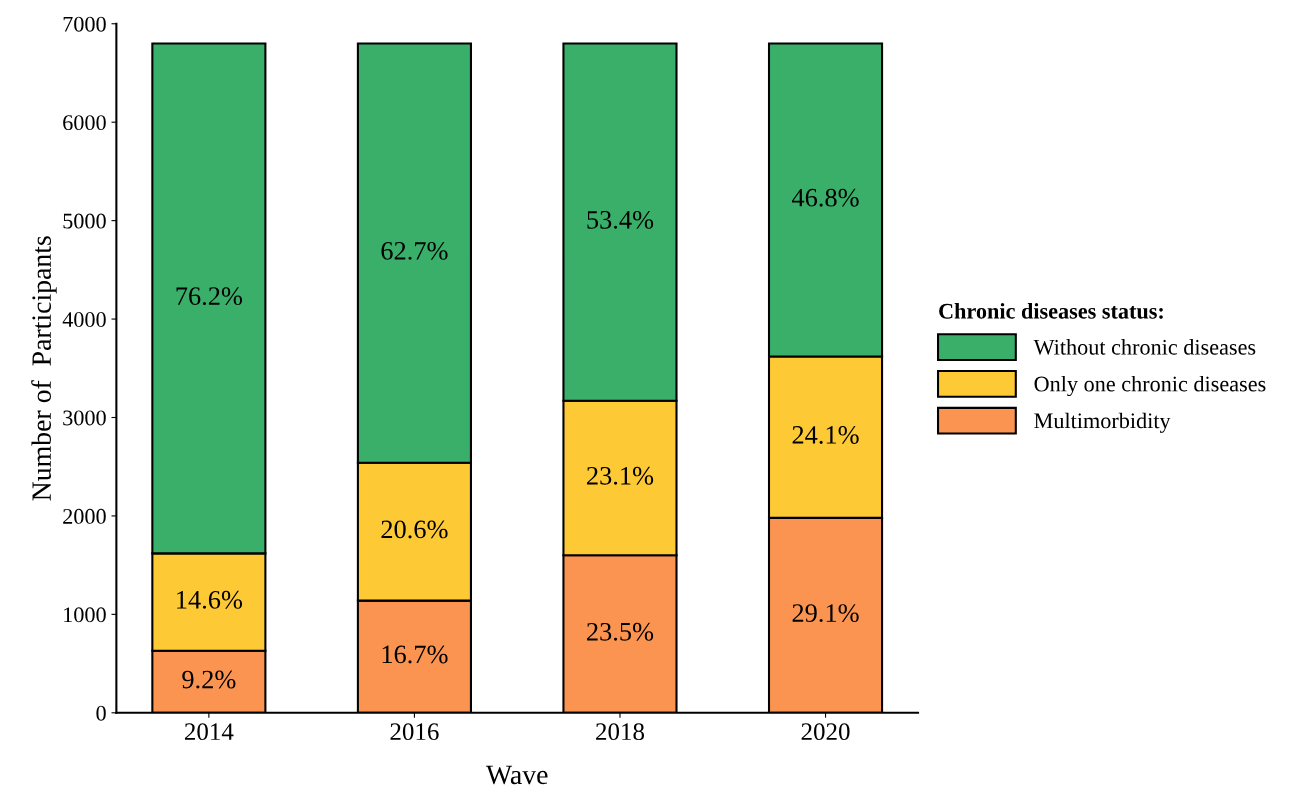  What do you see at coordinates (1102, 422) in the screenshot?
I see `legend-label: Multimorbidity` at bounding box center [1102, 422].